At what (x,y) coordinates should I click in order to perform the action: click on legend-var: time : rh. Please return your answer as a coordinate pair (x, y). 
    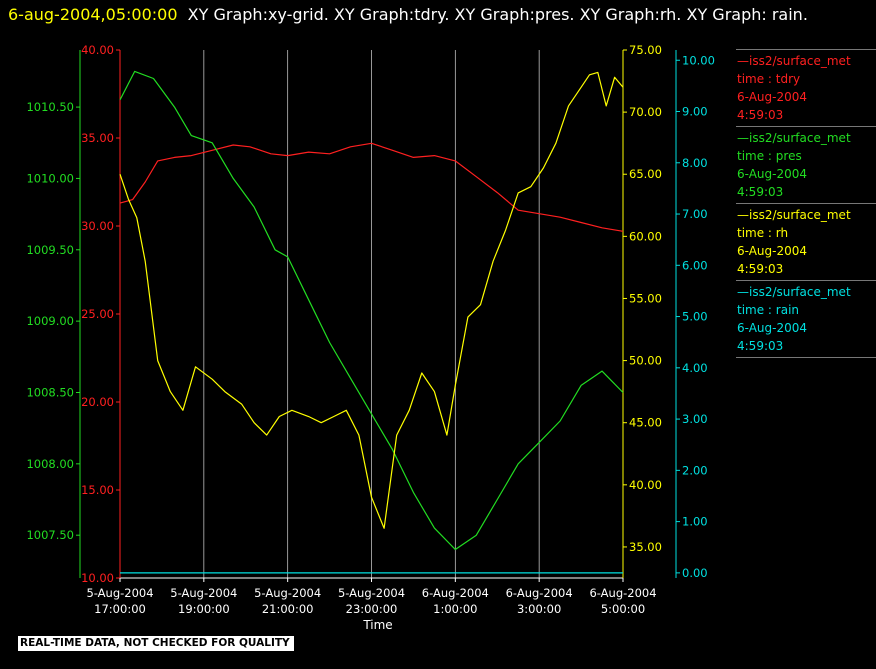
    Looking at the image, I should click on (763, 233).